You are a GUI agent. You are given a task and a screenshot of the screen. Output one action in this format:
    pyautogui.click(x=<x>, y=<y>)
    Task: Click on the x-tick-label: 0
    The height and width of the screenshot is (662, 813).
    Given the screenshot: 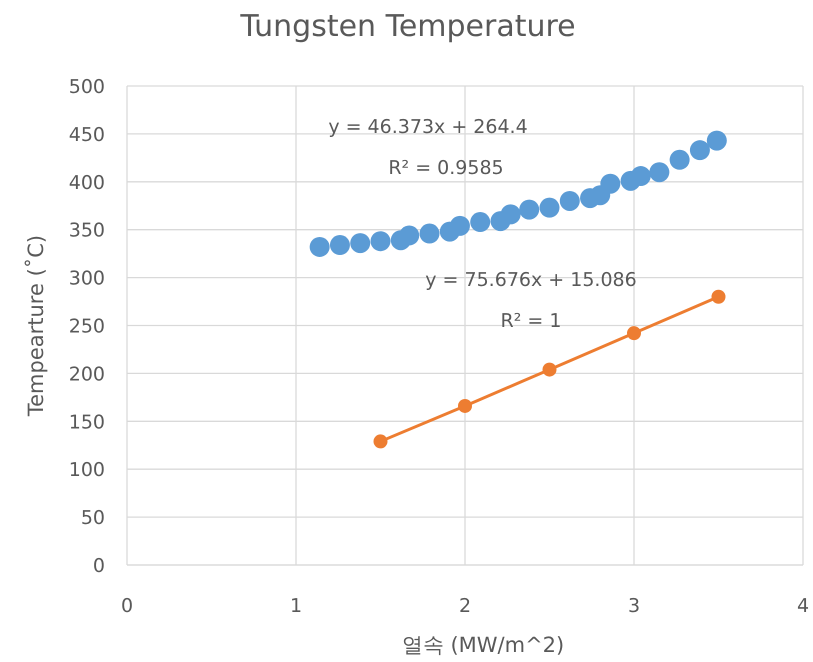 What is the action you would take?
    pyautogui.click(x=127, y=606)
    